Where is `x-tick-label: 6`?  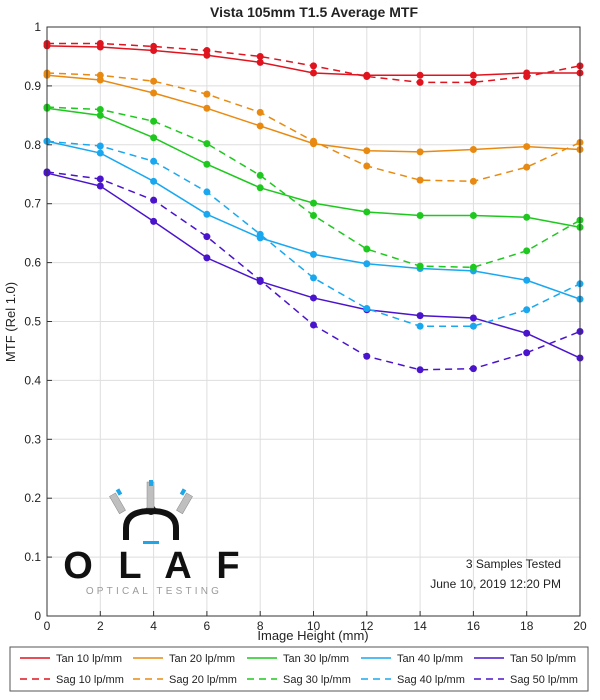 x-tick-label: 6 is located at coordinates (207, 626).